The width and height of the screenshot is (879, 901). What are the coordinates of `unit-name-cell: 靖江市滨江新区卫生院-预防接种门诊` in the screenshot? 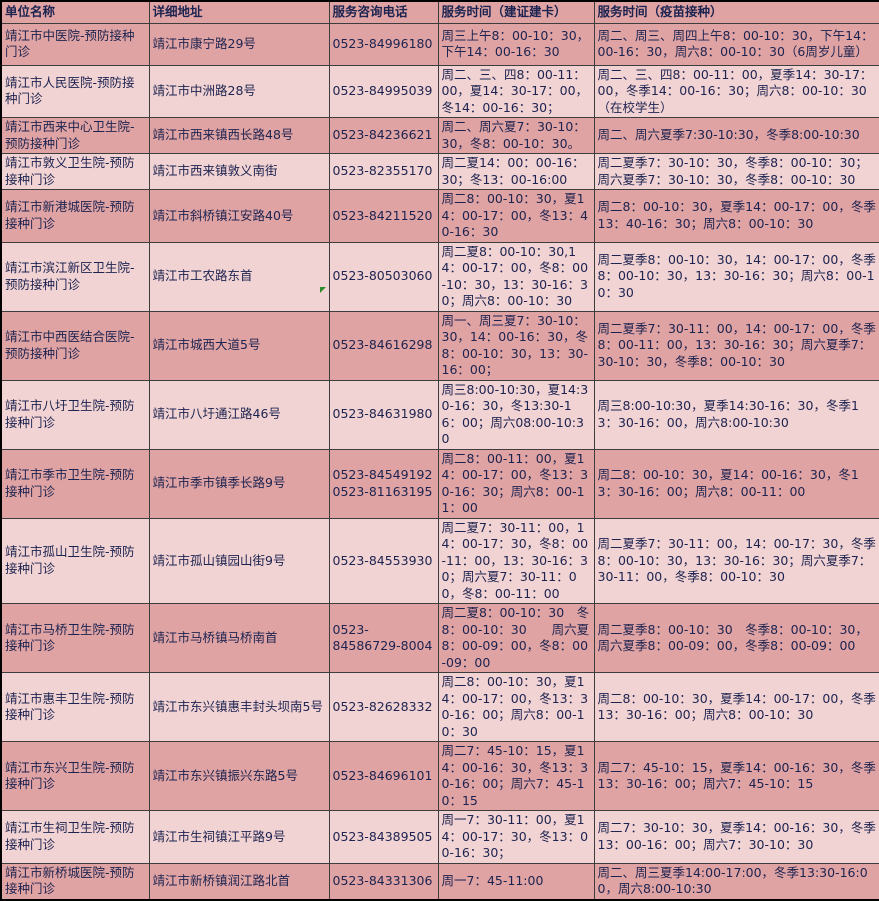 It's located at (75, 276).